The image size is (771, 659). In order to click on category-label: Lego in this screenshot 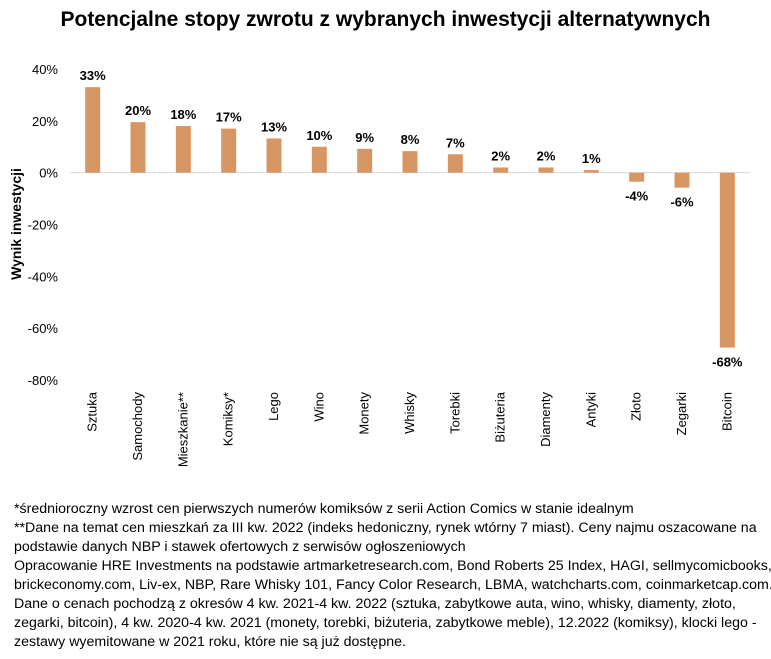, I will do `click(273, 406)`.